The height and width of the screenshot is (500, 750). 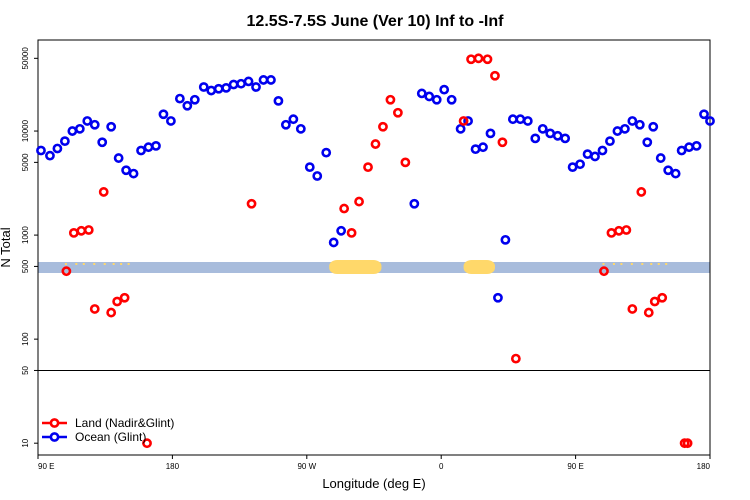 I want to click on y-axis-label: N Total, so click(x=6, y=247).